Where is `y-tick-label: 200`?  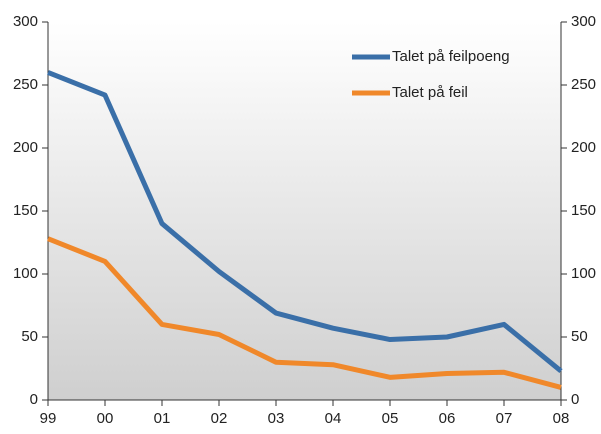 y-tick-label: 200 is located at coordinates (25, 147).